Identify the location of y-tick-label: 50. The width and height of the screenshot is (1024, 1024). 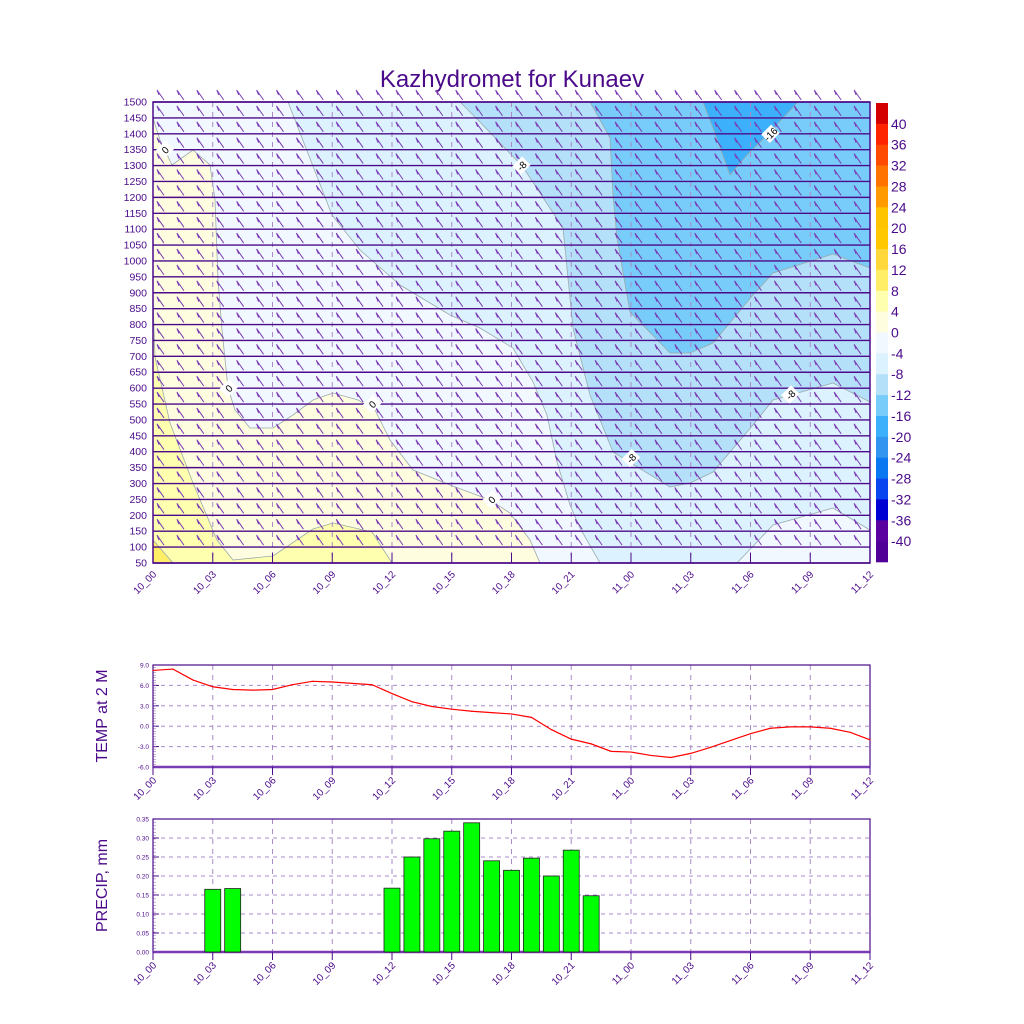
(141, 564).